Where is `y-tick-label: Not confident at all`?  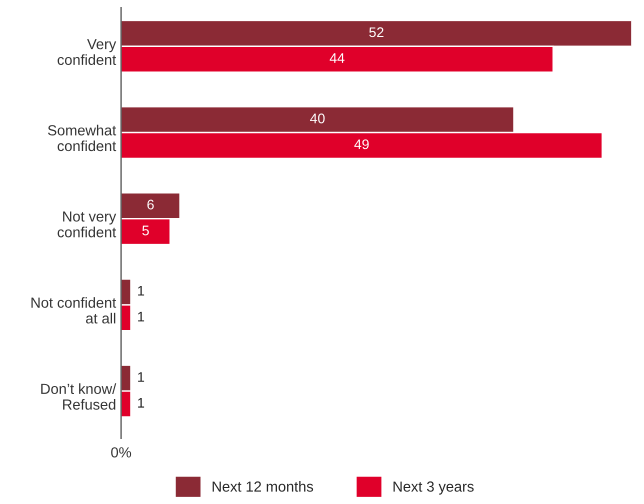
y-tick-label: Not confident at all is located at coordinates (73, 310).